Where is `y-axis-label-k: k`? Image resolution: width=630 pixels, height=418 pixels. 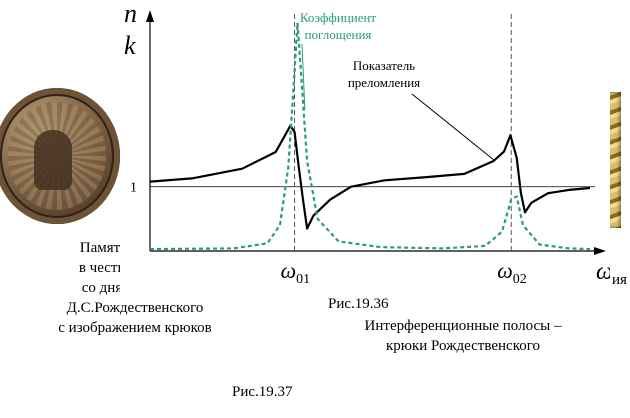
y-axis-label-k: k is located at coordinates (130, 45).